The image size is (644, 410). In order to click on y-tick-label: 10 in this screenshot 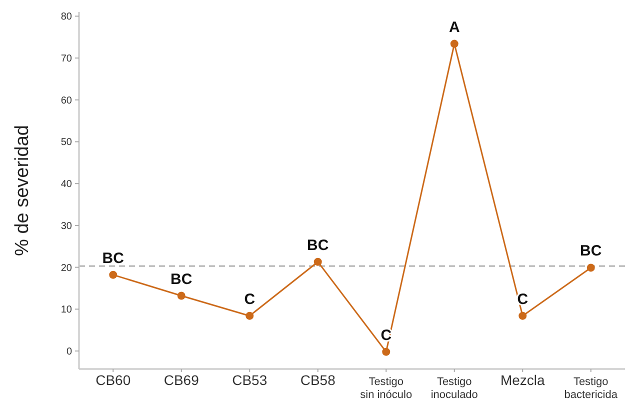, I will do `click(66, 310)`.